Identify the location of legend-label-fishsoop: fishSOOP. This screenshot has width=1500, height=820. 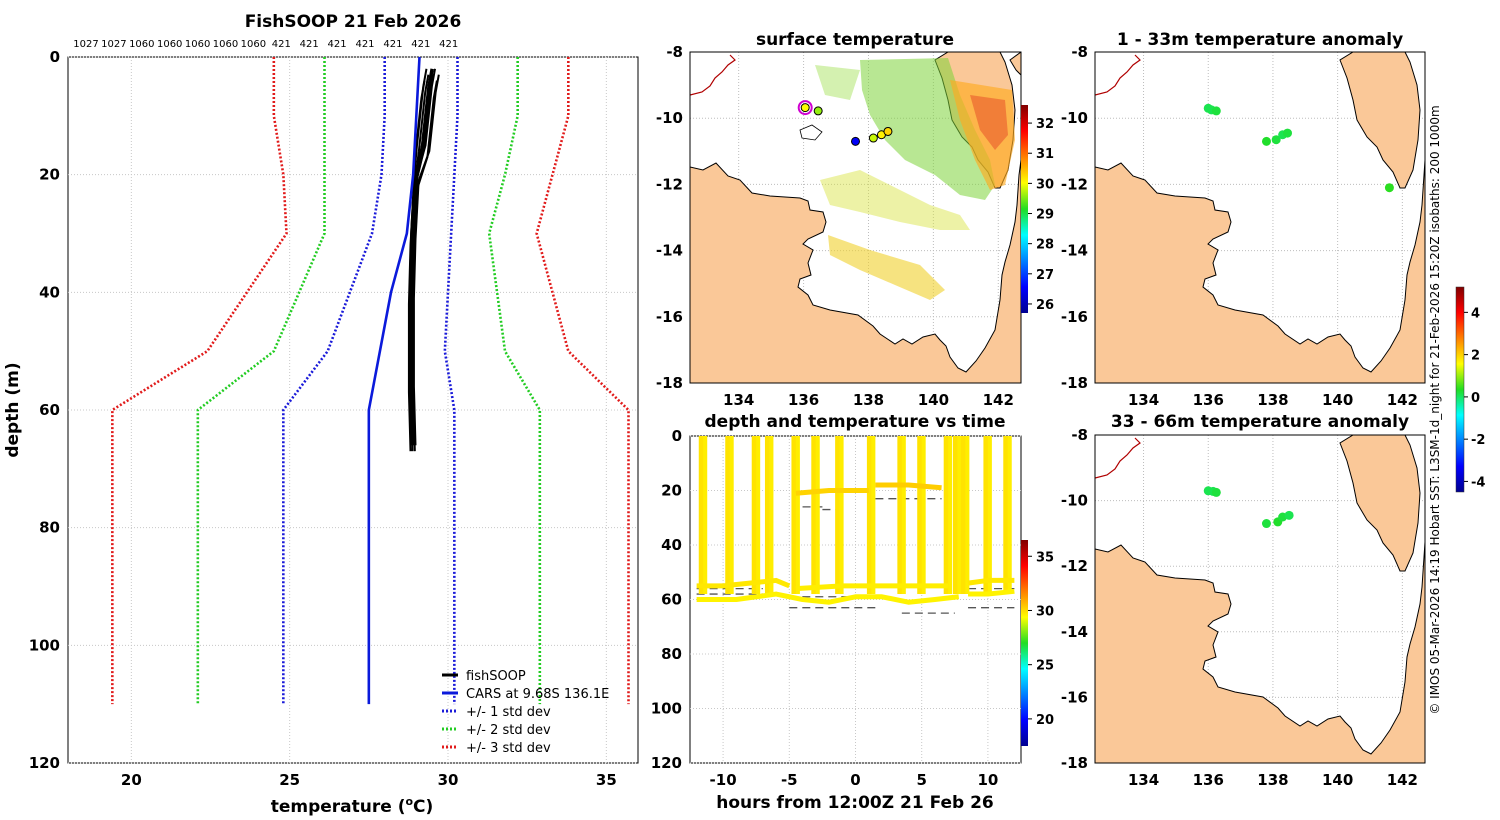
(496, 676).